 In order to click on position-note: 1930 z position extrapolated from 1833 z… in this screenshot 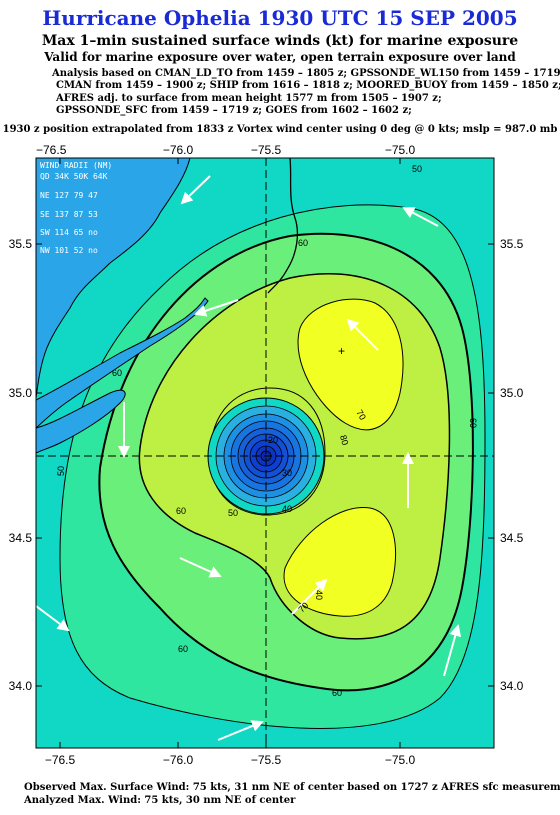, I will do `click(280, 129)`.